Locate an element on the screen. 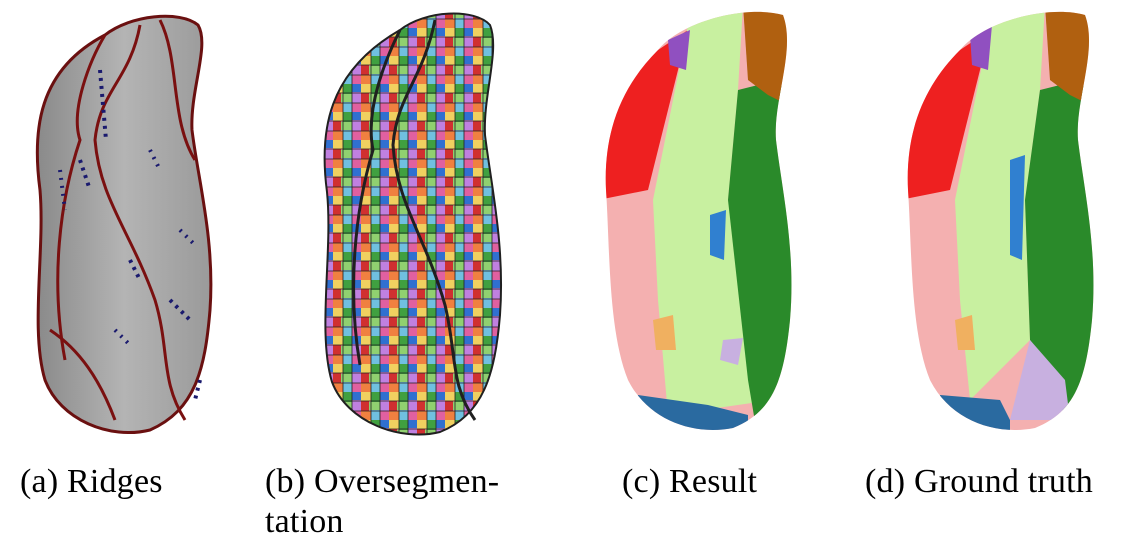 The image size is (1134, 551). caption-result: (c) Result is located at coordinates (690, 481).